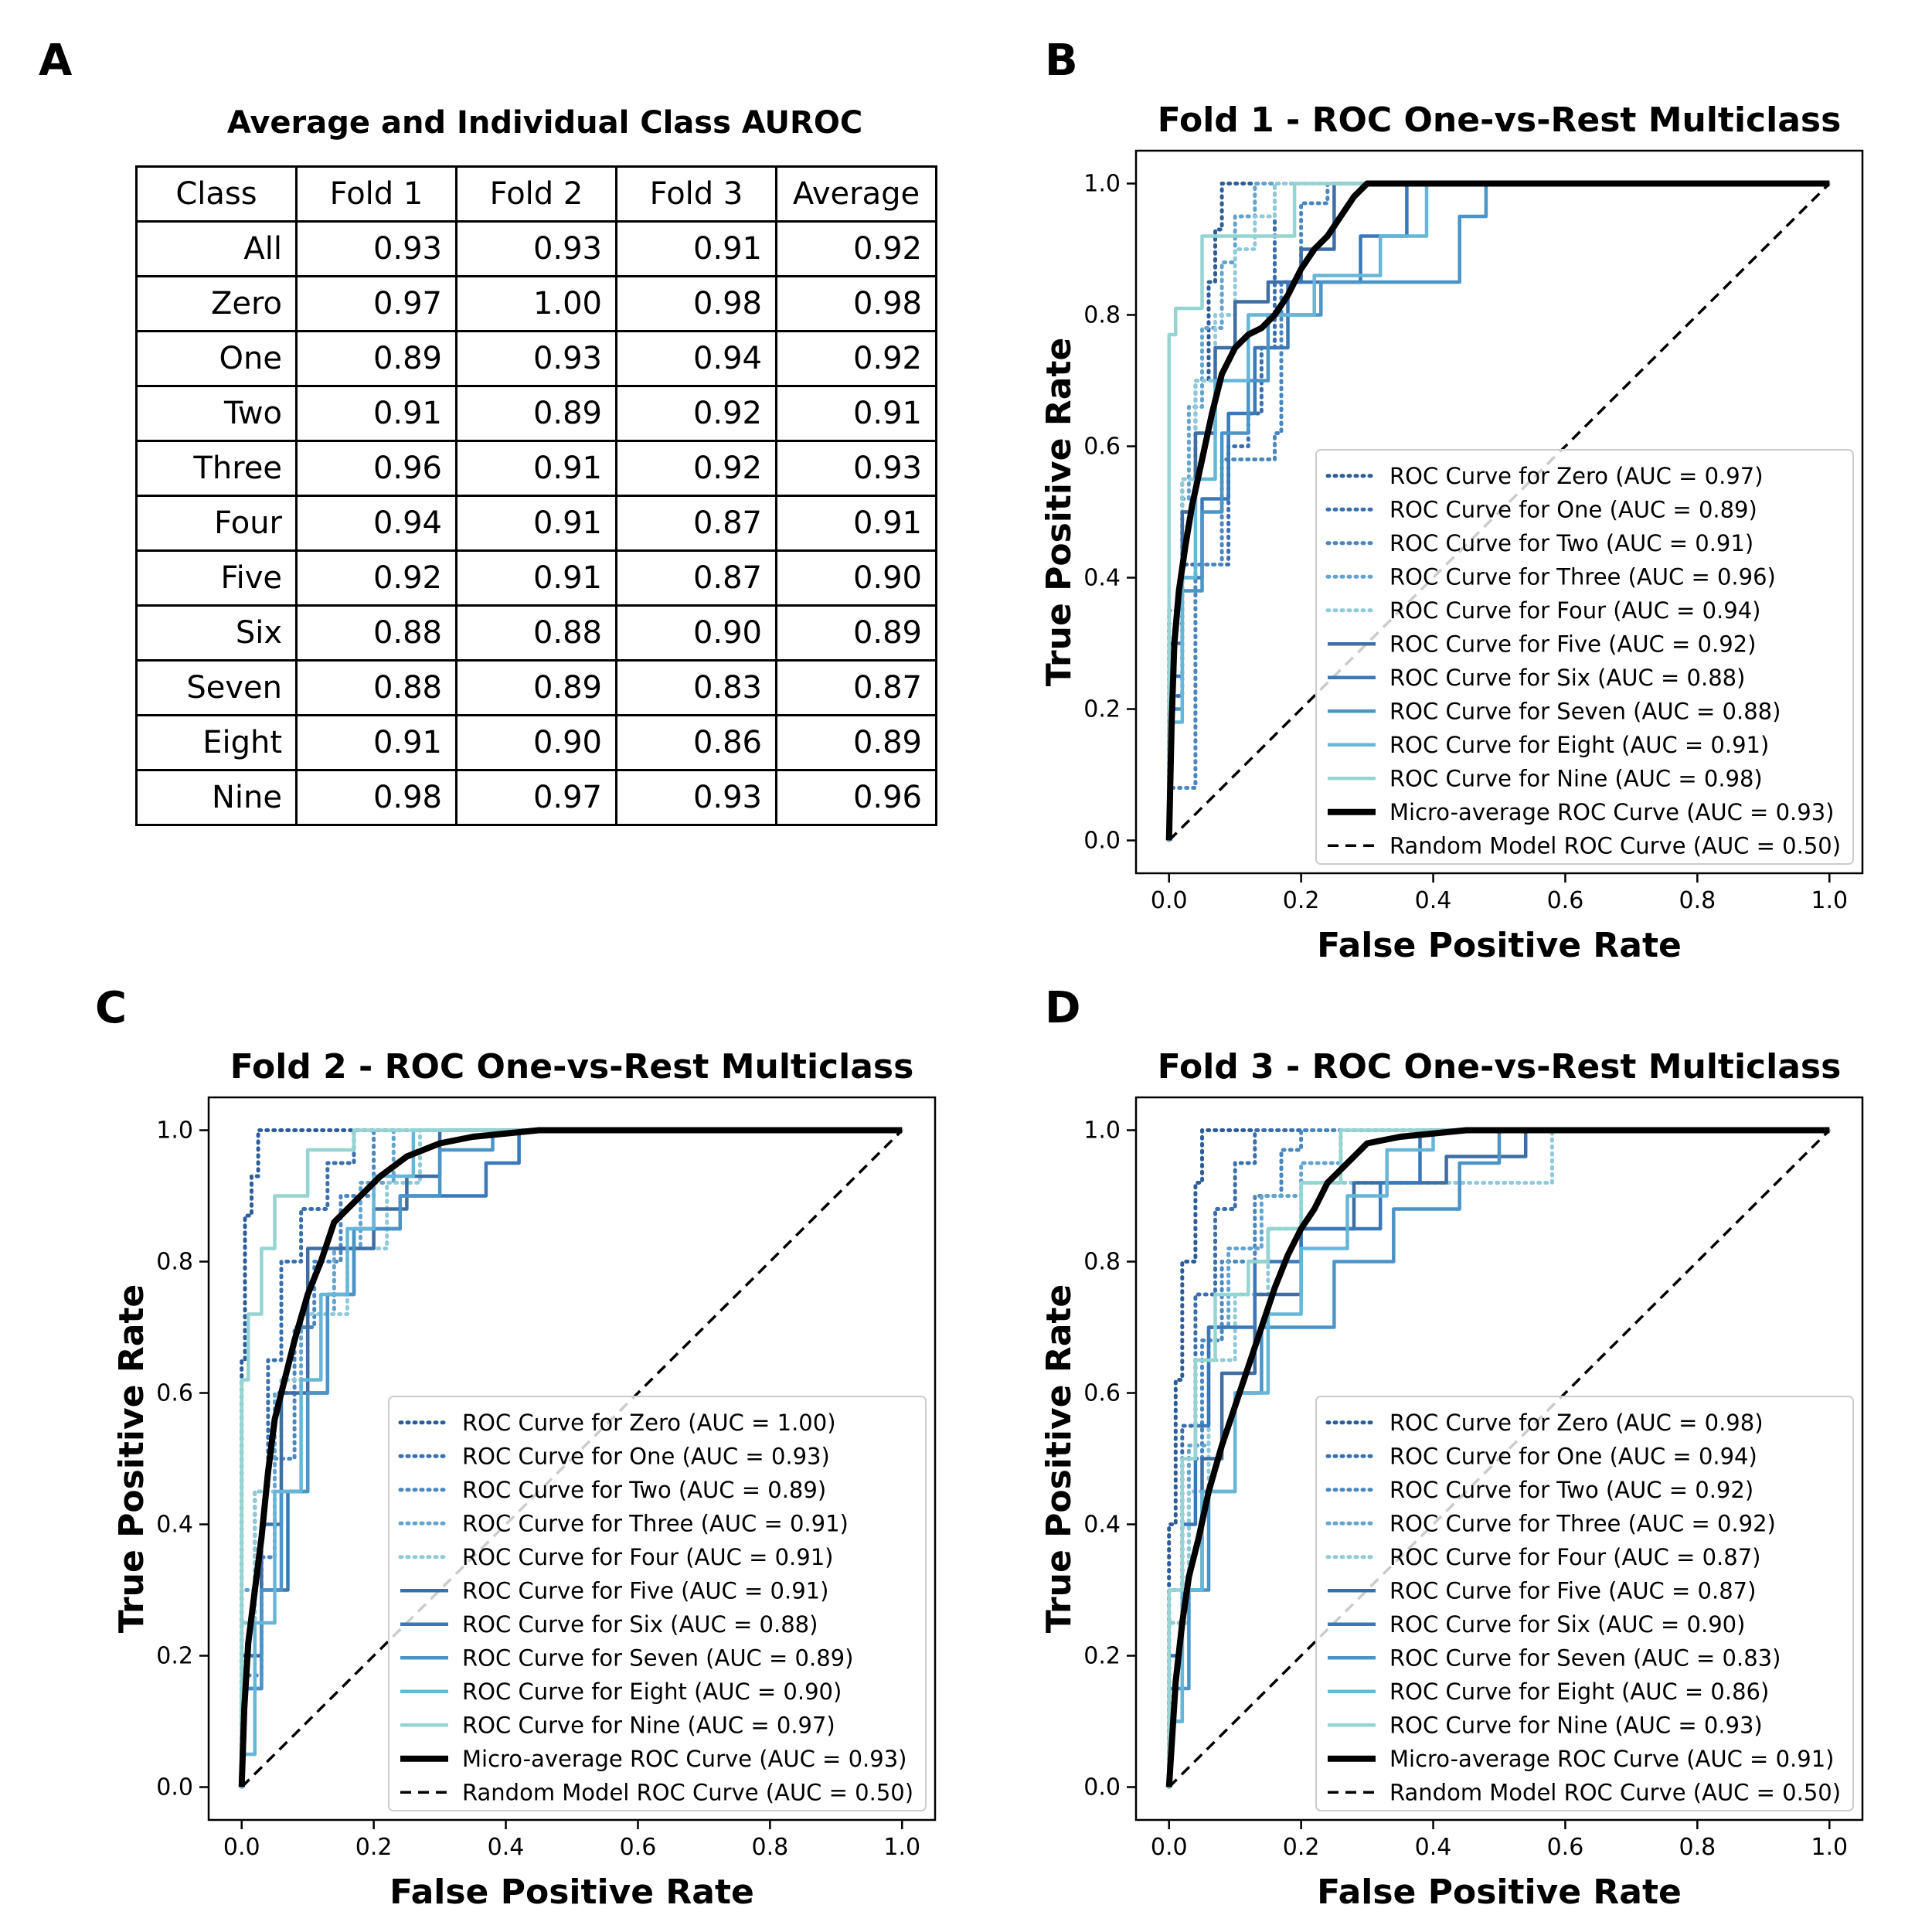 This screenshot has height=1932, width=1932. I want to click on table-row-label: Six, so click(216, 633).